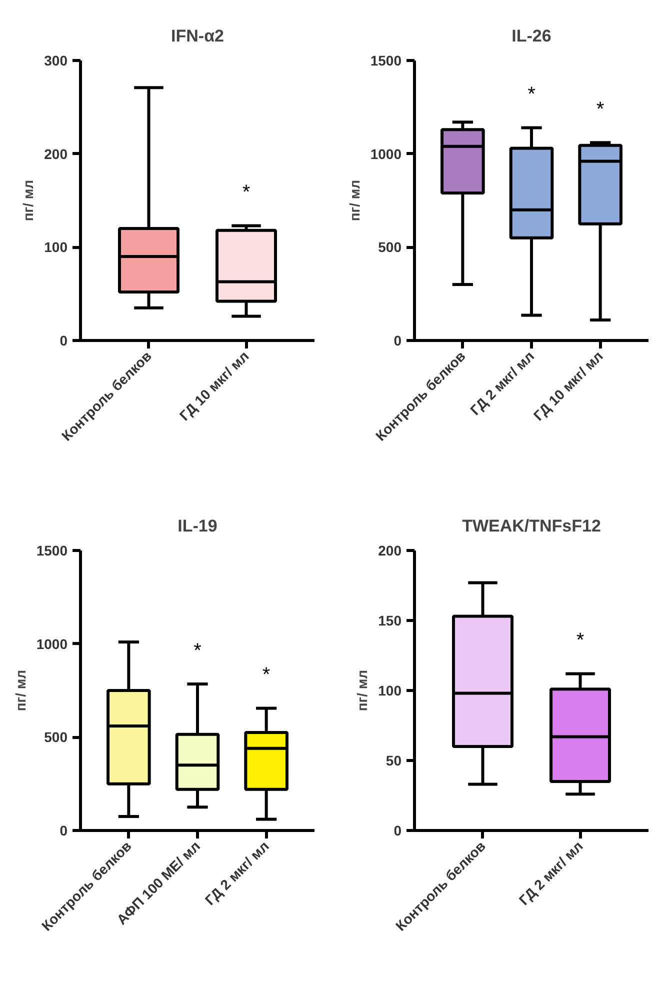 This screenshot has height=985, width=669. What do you see at coordinates (390, 620) in the screenshot?
I see `y-tick-label: 150` at bounding box center [390, 620].